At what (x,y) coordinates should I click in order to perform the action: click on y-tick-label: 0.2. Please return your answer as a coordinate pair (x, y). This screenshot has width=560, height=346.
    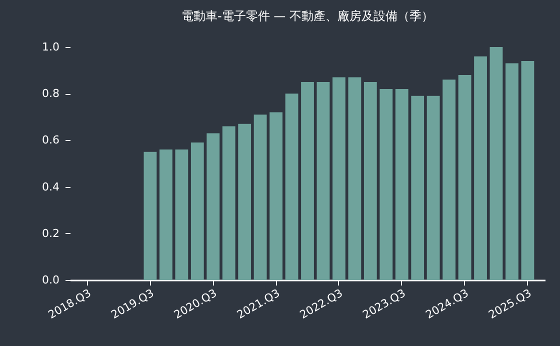
    Looking at the image, I should click on (51, 233).